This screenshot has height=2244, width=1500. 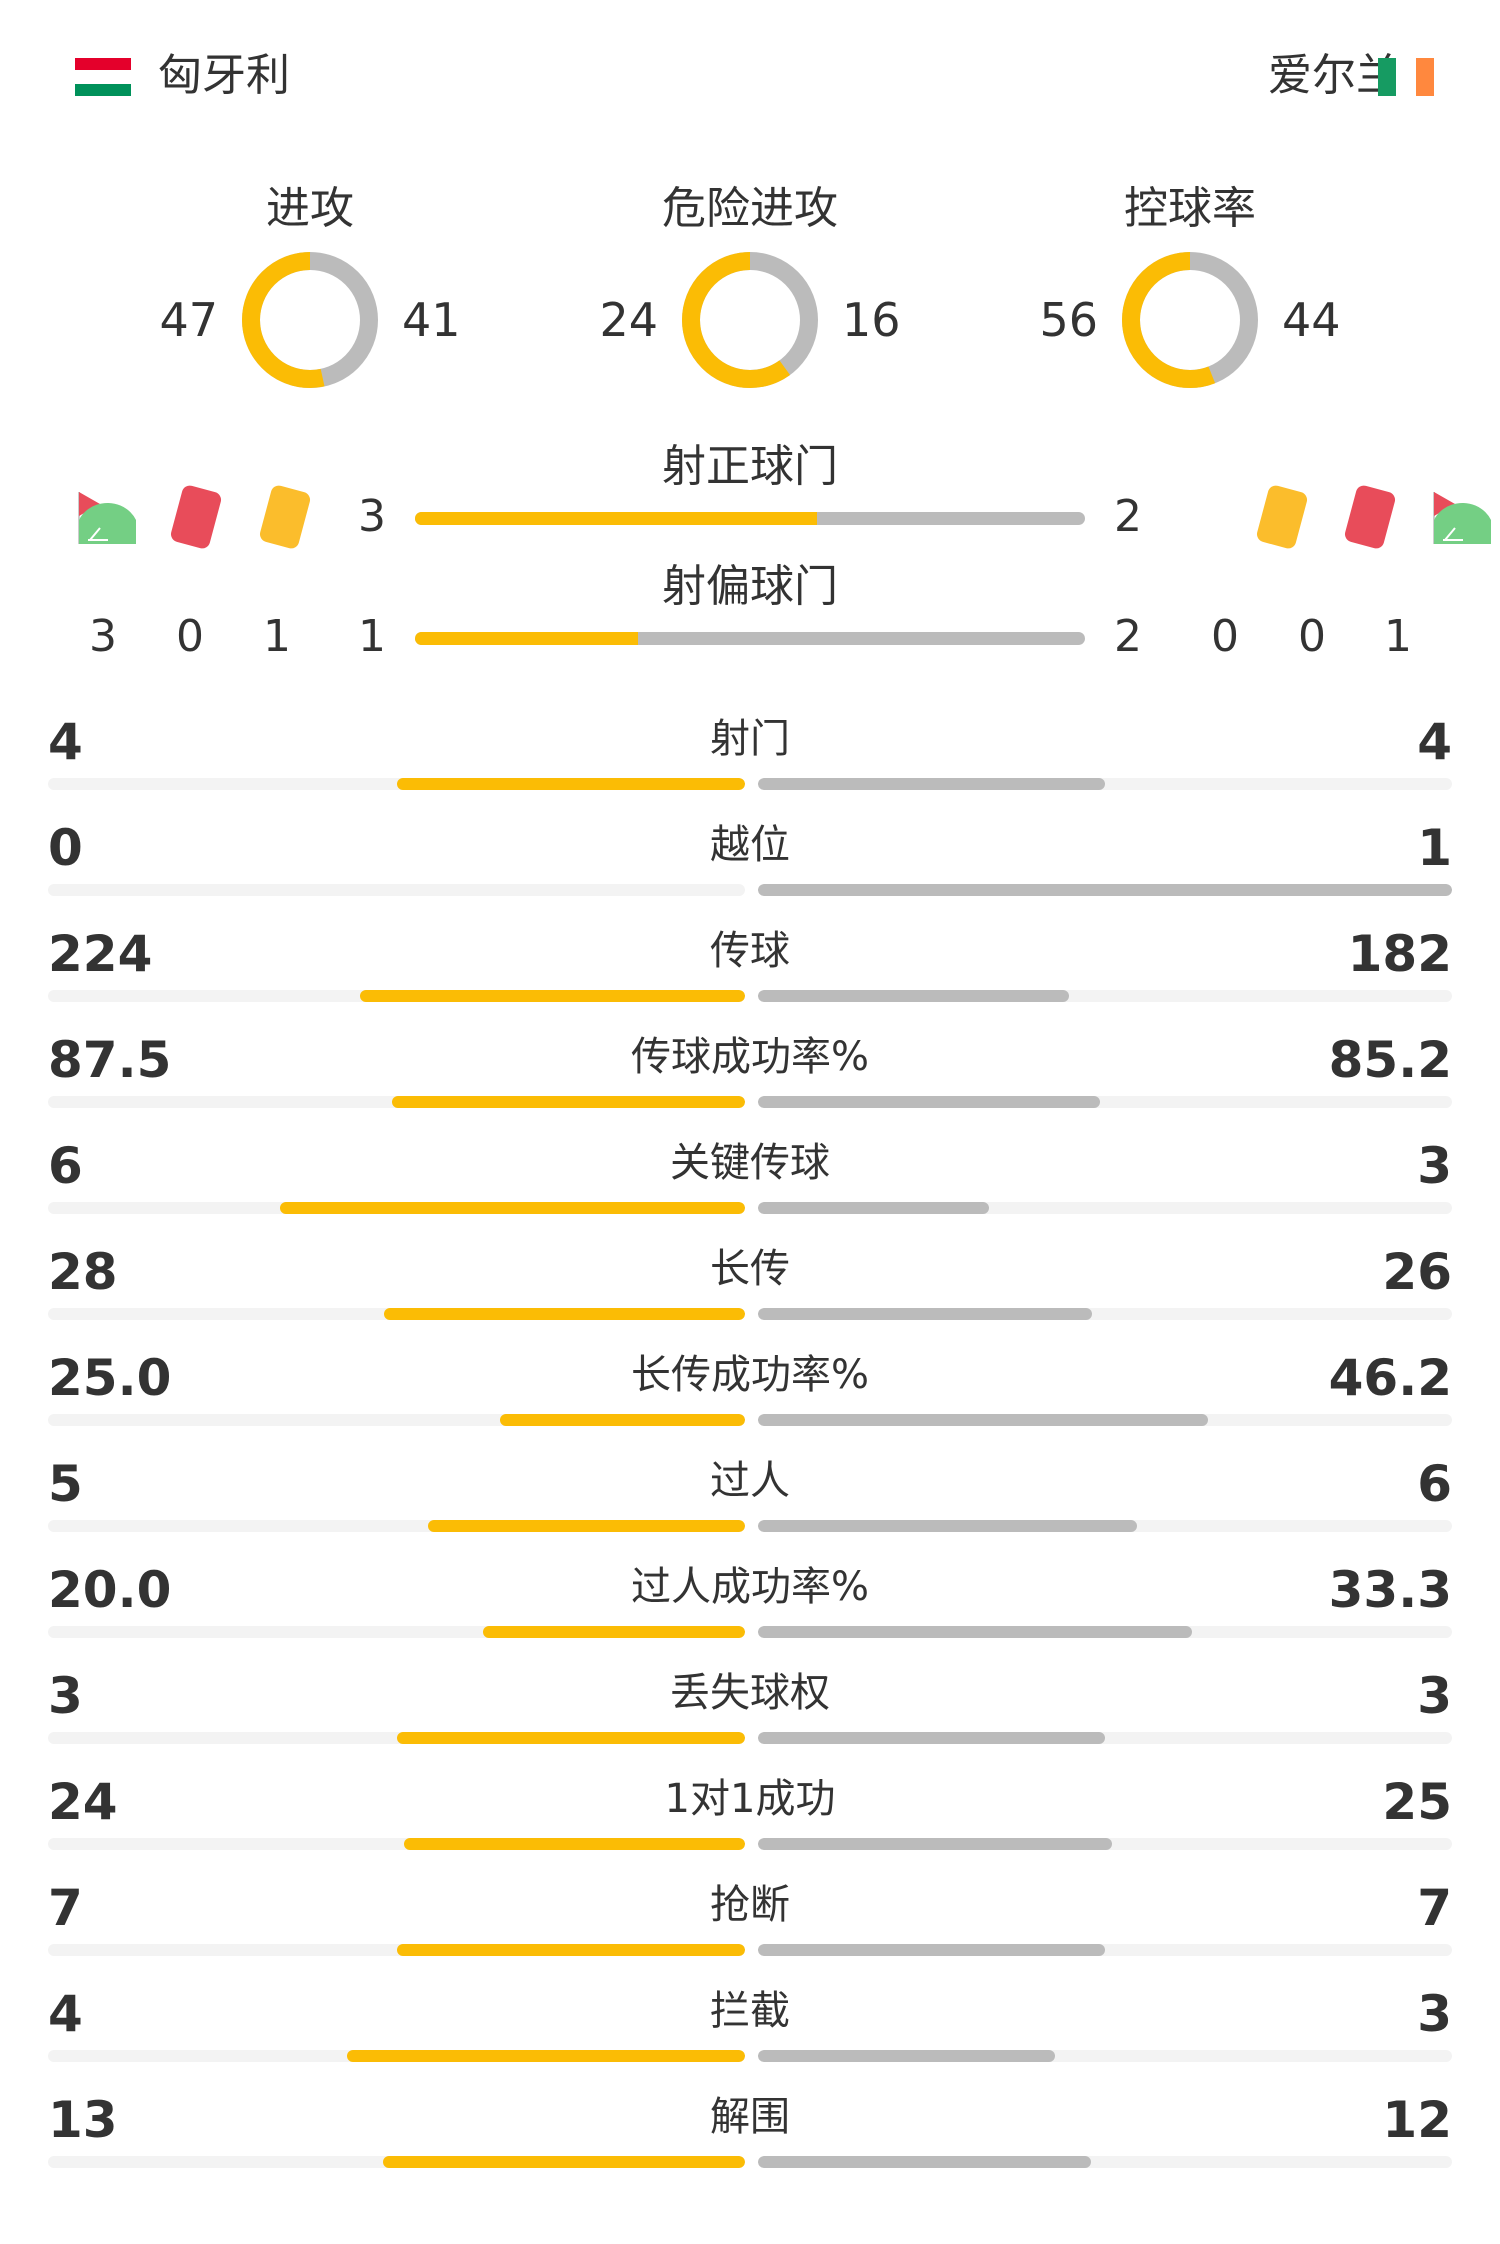 I want to click on stat-away-value: 85.2, so click(x=1390, y=1060).